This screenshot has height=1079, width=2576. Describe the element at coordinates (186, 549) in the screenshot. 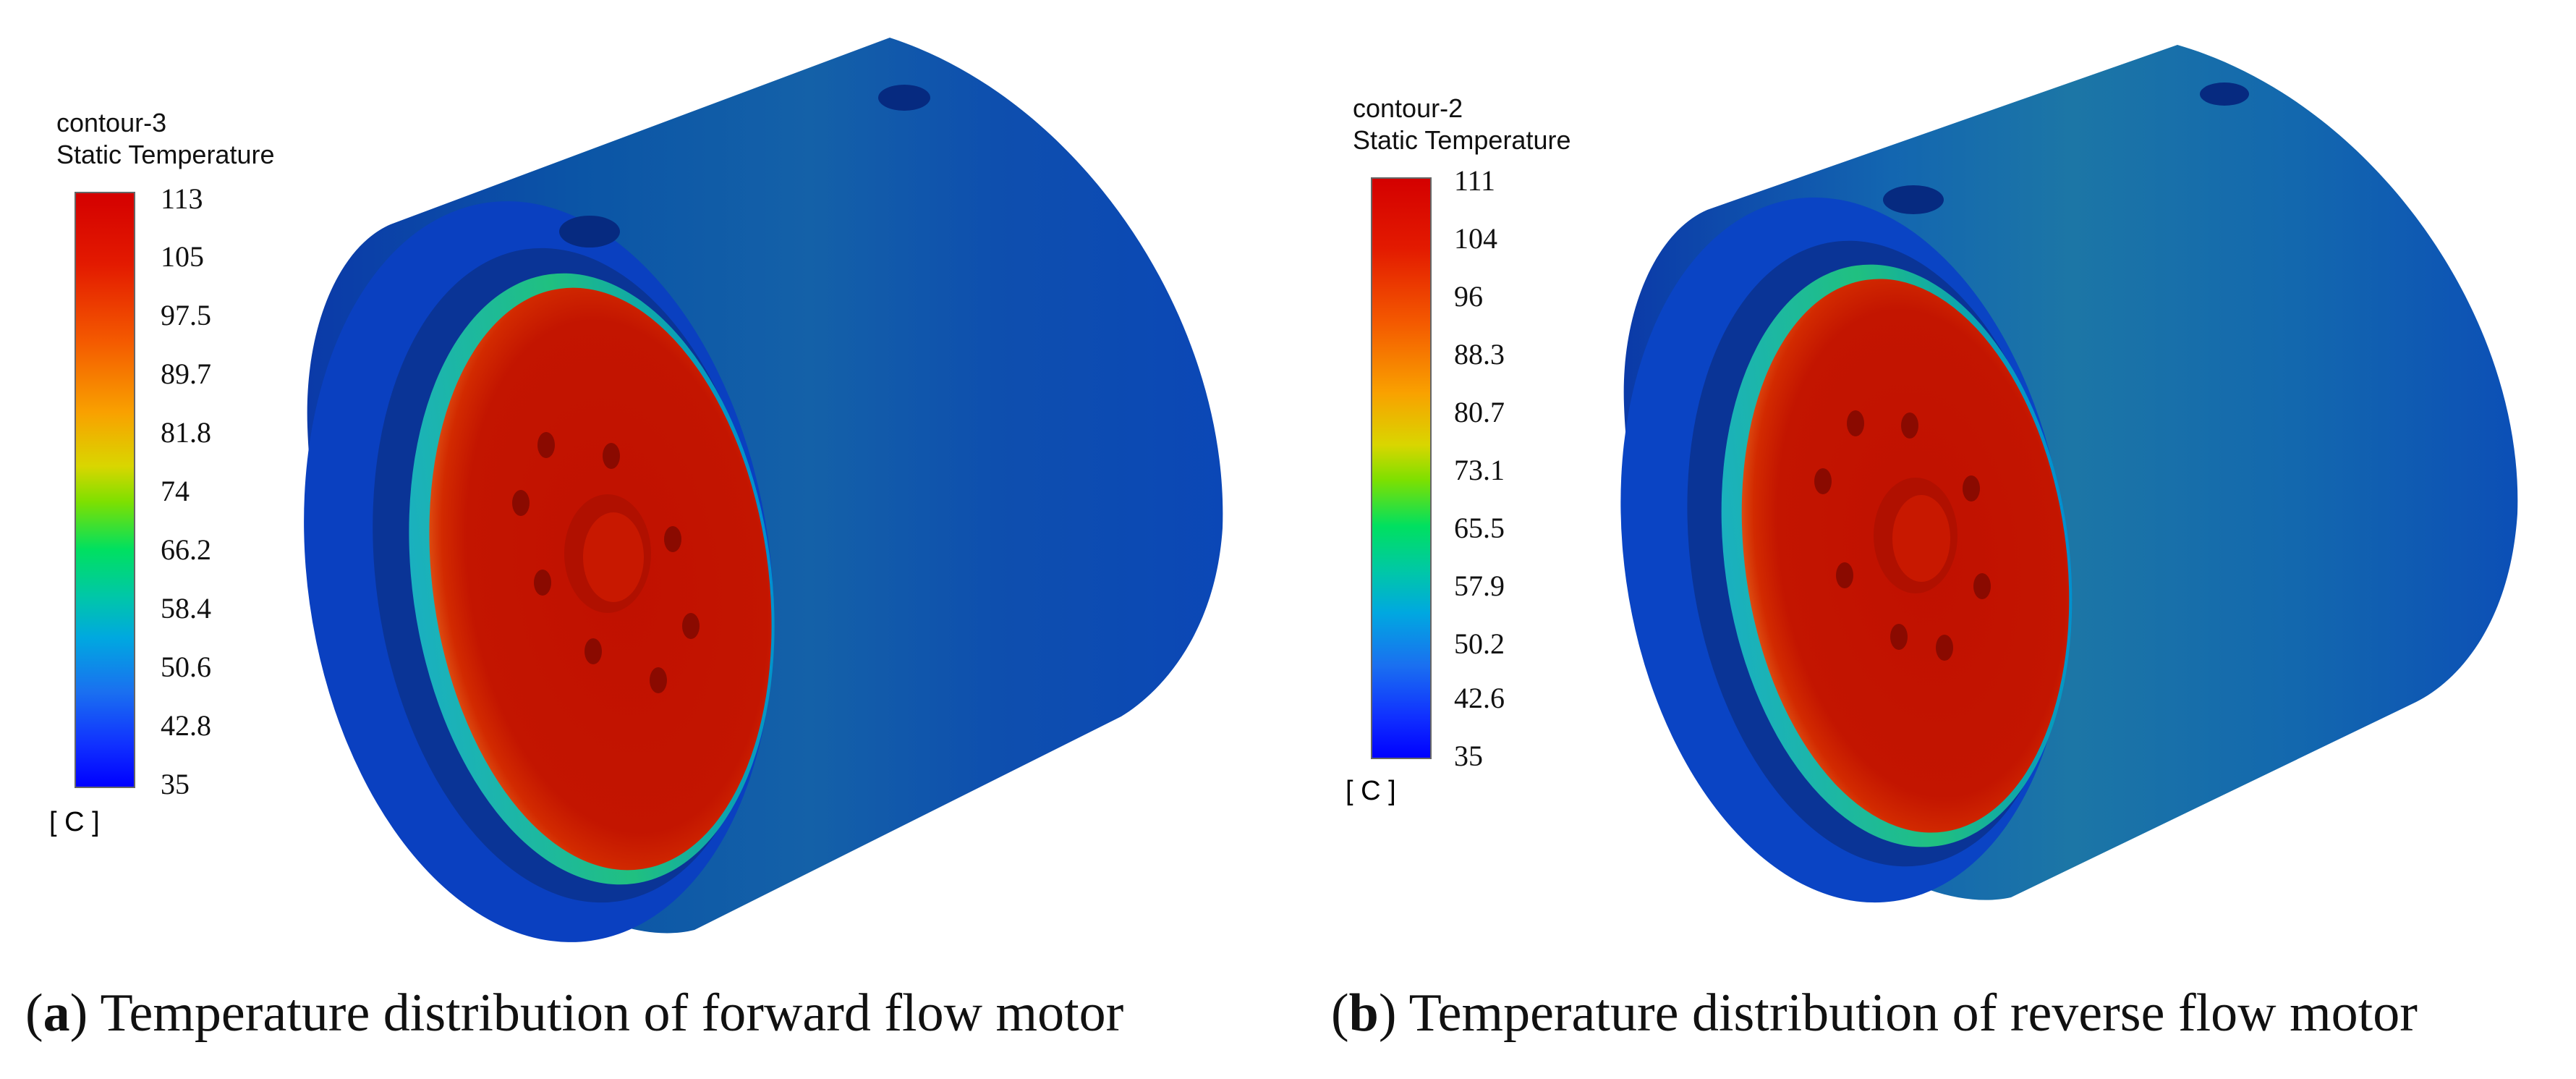

I see `colorbar-tick: 66.2` at that location.